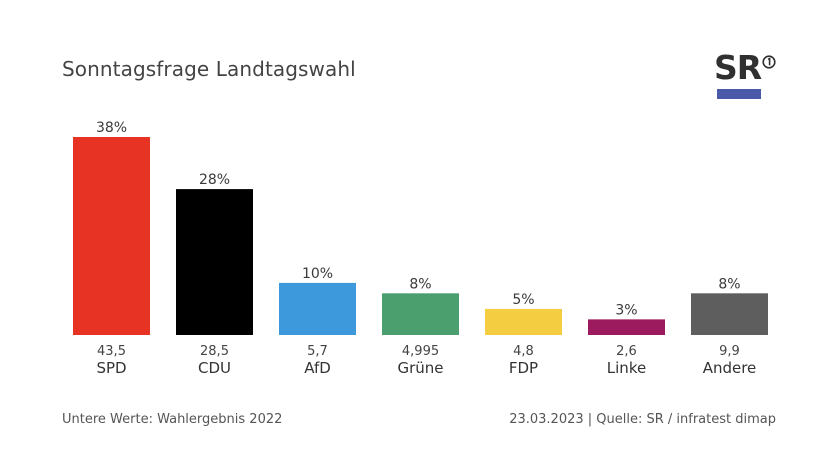 Image resolution: width=828 pixels, height=450 pixels. Describe the element at coordinates (111, 351) in the screenshot. I see `previous-result-spd: 43,5` at that location.